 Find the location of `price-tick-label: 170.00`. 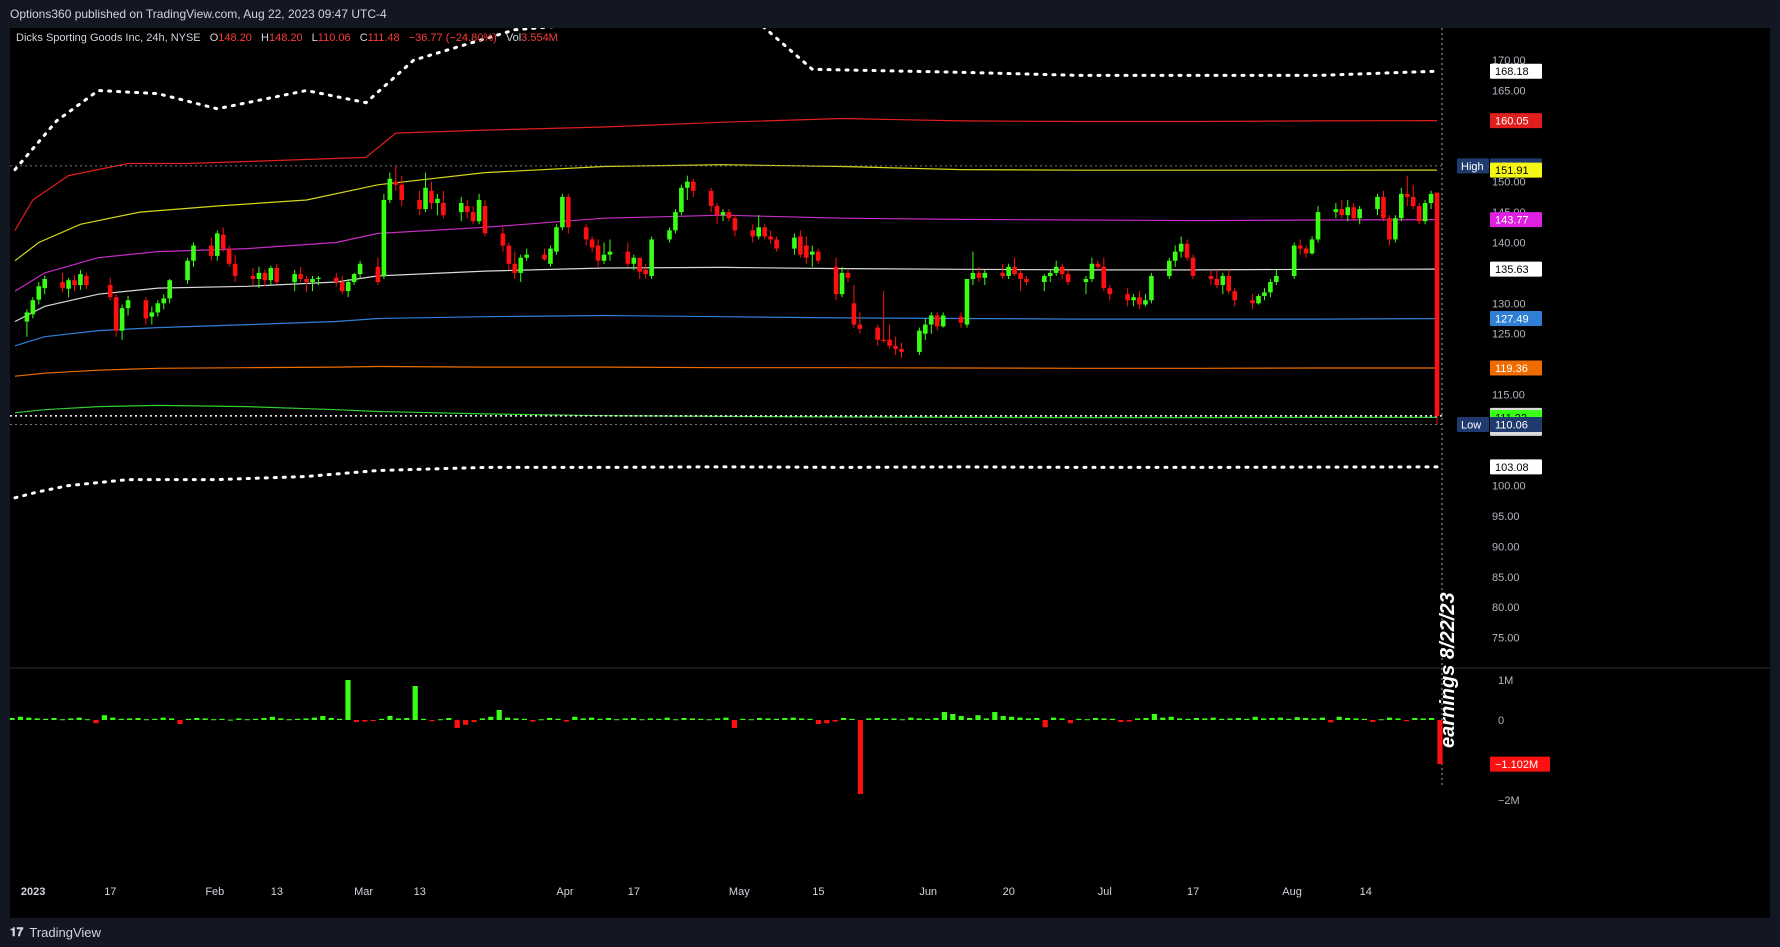

price-tick-label: 170.00 is located at coordinates (1509, 61).